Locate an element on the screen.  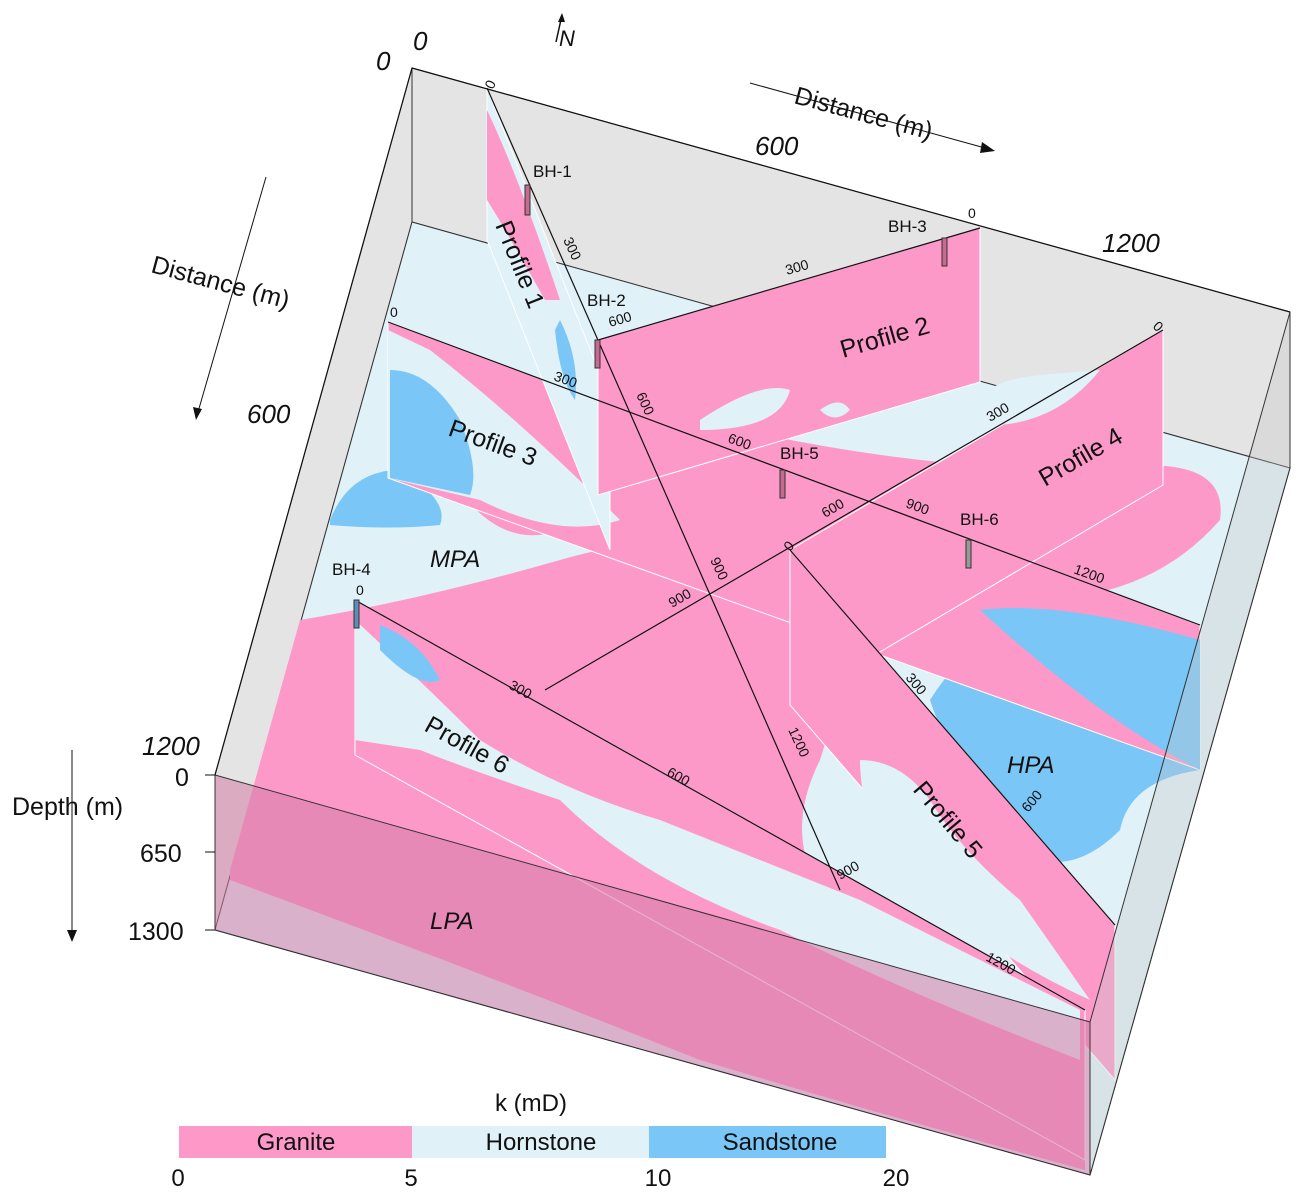
legend-label: Sandstone is located at coordinates (780, 1142).